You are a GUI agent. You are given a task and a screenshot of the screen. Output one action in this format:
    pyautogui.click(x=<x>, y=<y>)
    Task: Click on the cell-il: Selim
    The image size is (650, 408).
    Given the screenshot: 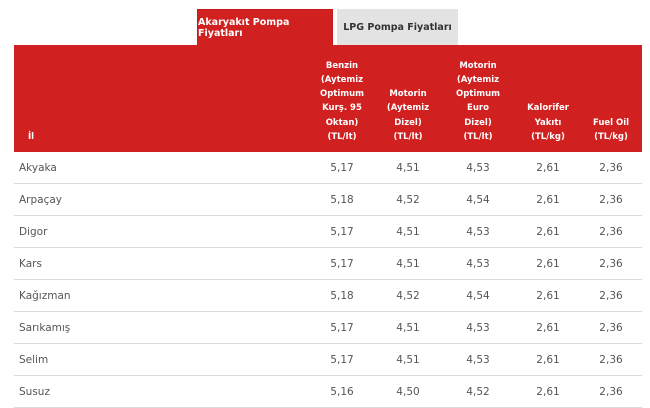 What is the action you would take?
    pyautogui.click(x=161, y=359)
    